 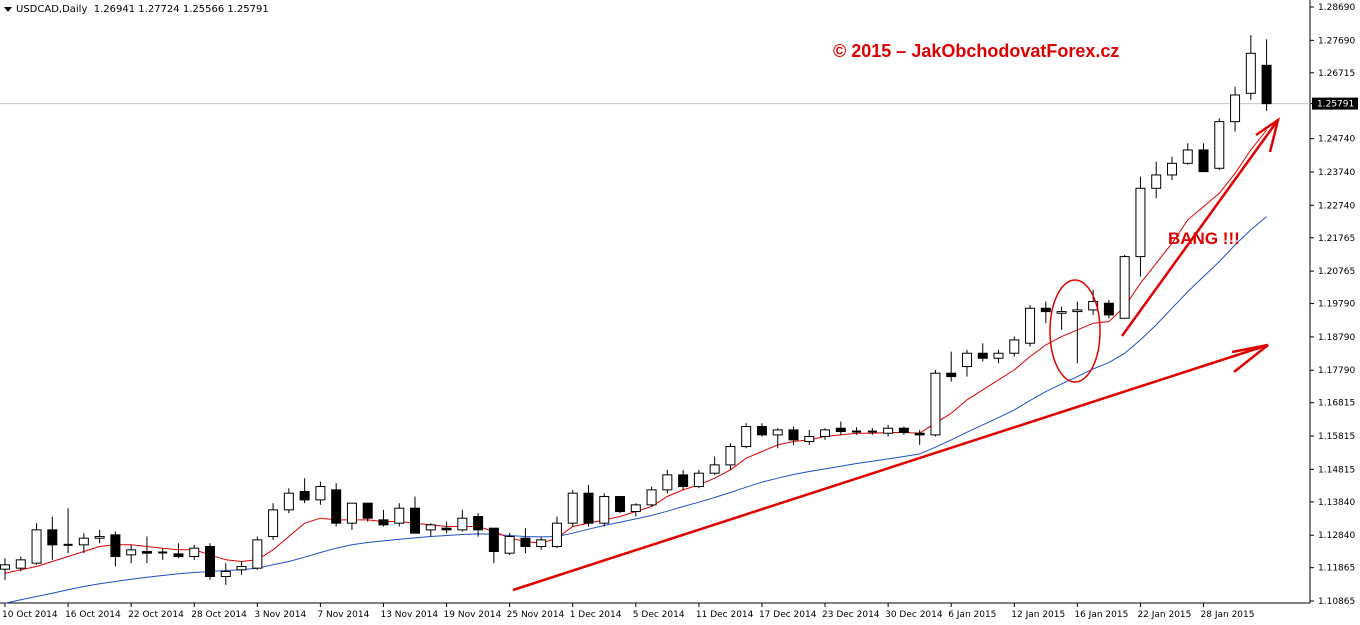 What do you see at coordinates (1336, 239) in the screenshot?
I see `y-tick-label: 1.21765` at bounding box center [1336, 239].